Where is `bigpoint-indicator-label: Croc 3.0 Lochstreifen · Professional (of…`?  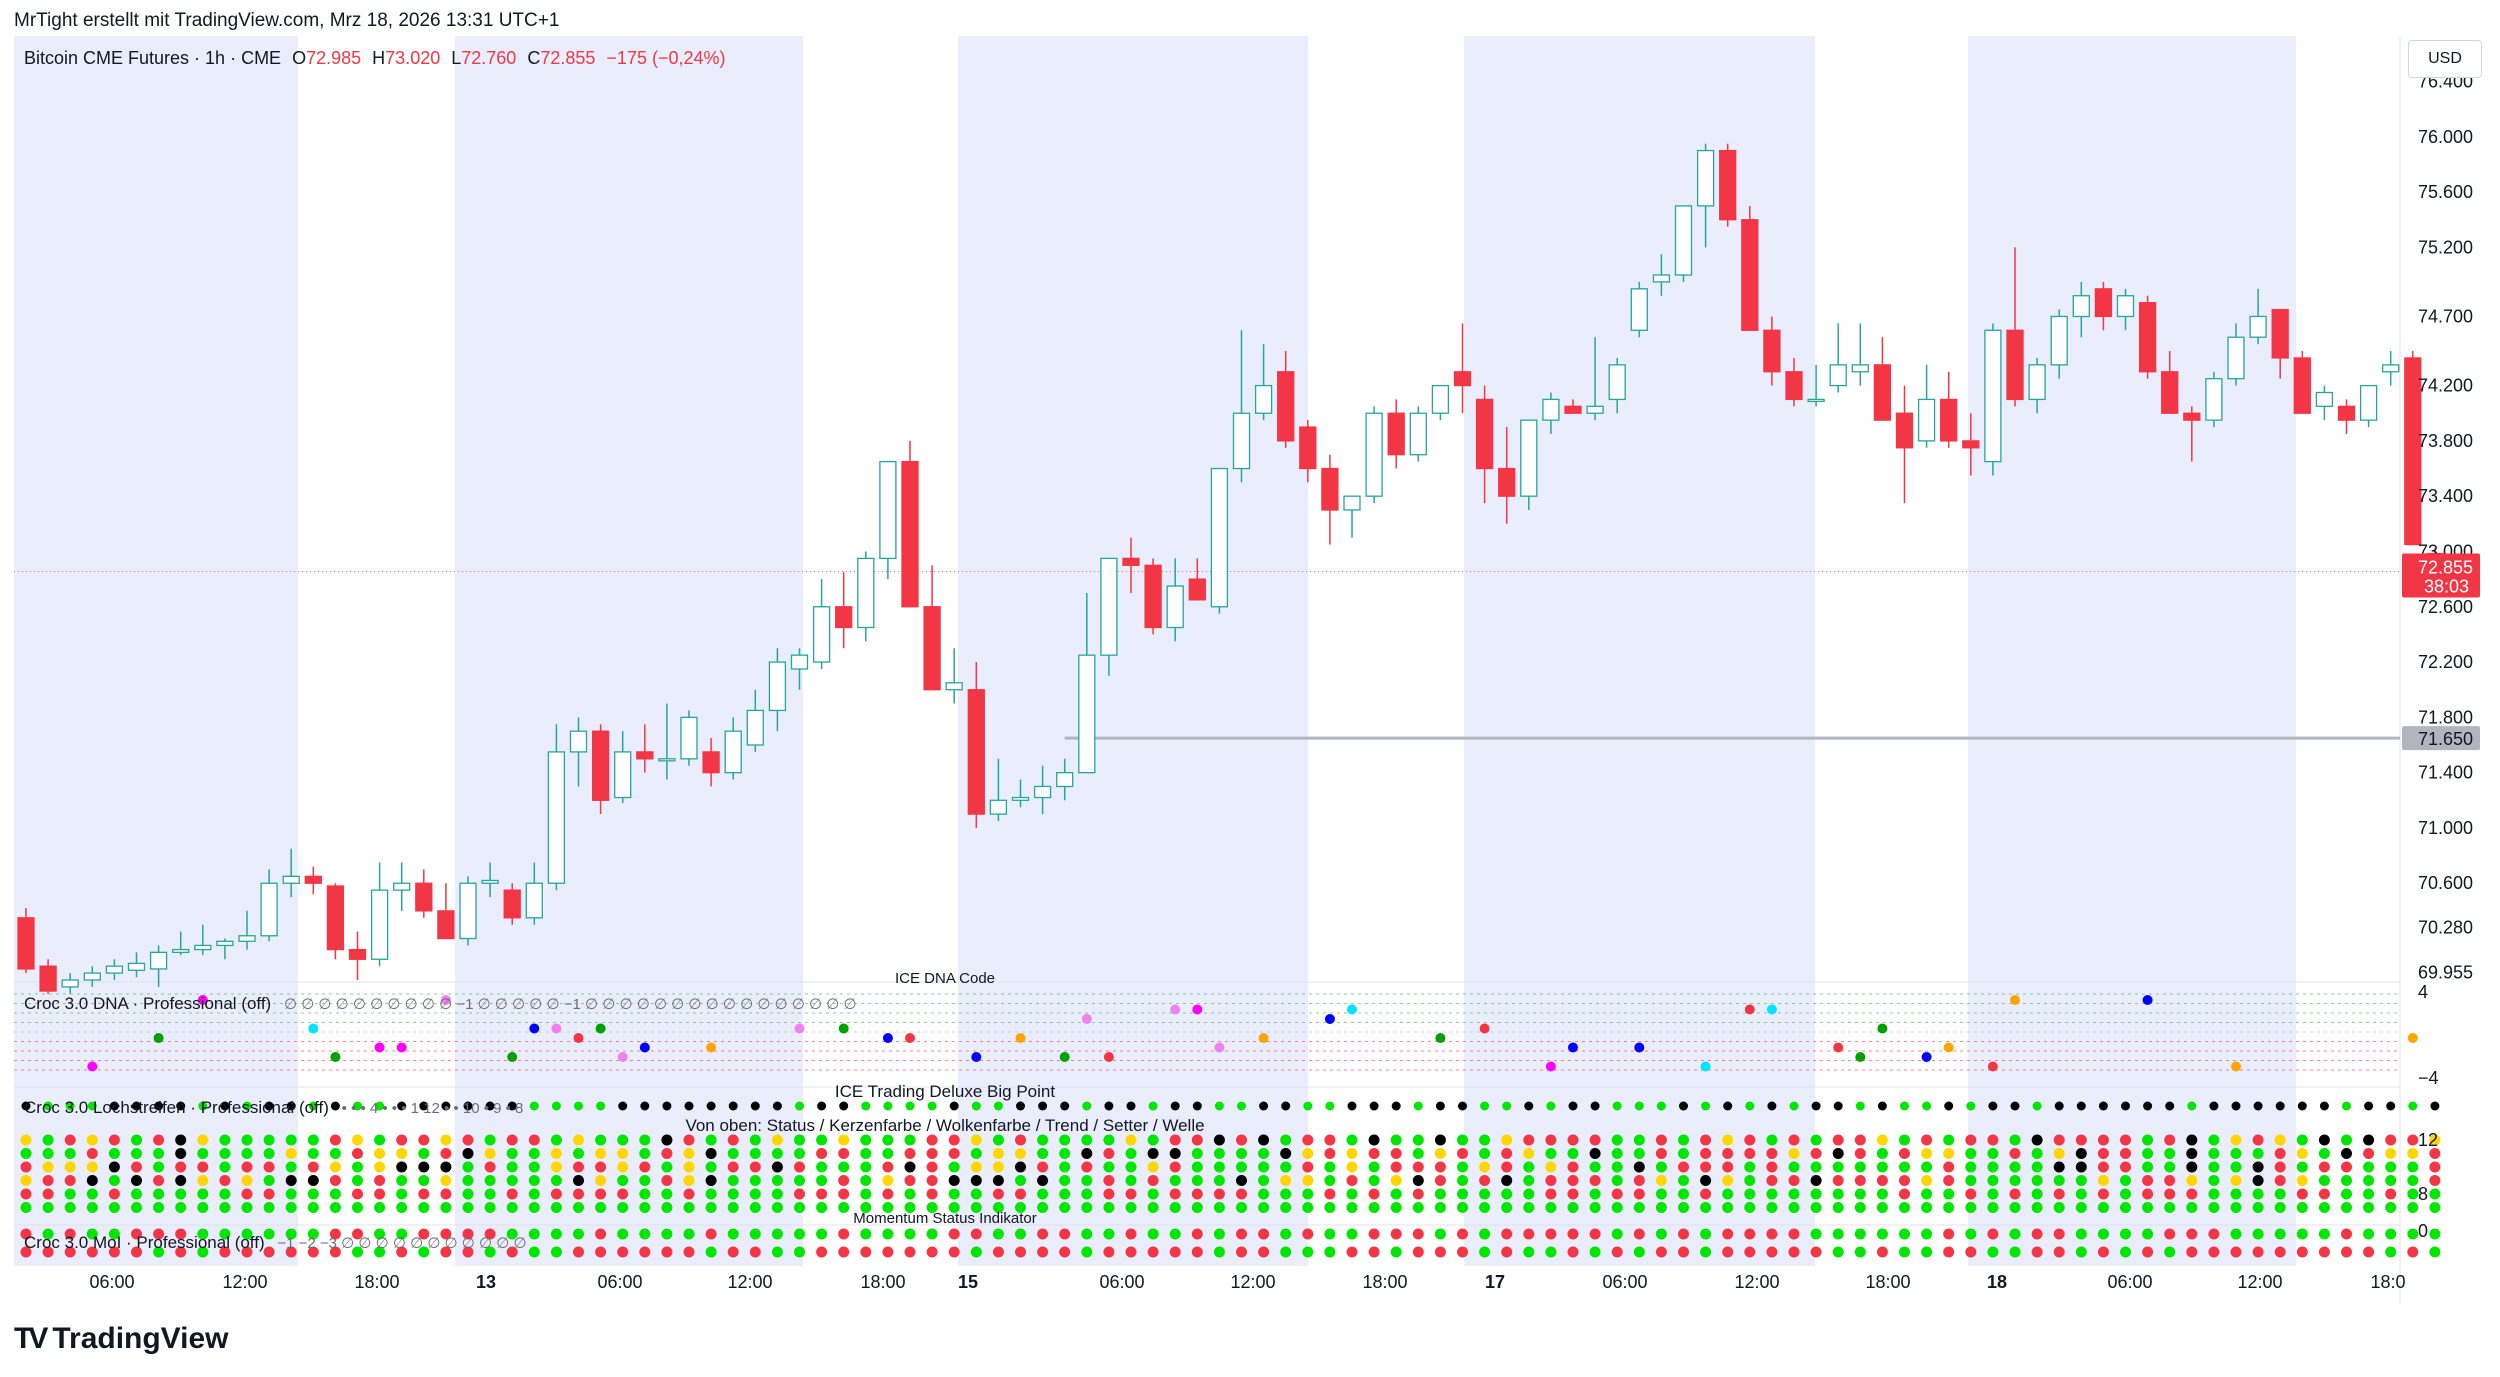
bigpoint-indicator-label: Croc 3.0 Lochstreifen · Professional (of… is located at coordinates (273, 1108).